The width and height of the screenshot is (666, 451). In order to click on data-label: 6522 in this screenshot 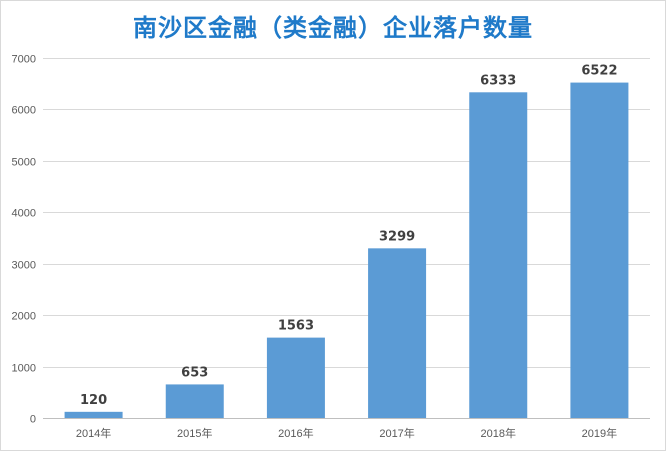, I will do `click(599, 71)`.